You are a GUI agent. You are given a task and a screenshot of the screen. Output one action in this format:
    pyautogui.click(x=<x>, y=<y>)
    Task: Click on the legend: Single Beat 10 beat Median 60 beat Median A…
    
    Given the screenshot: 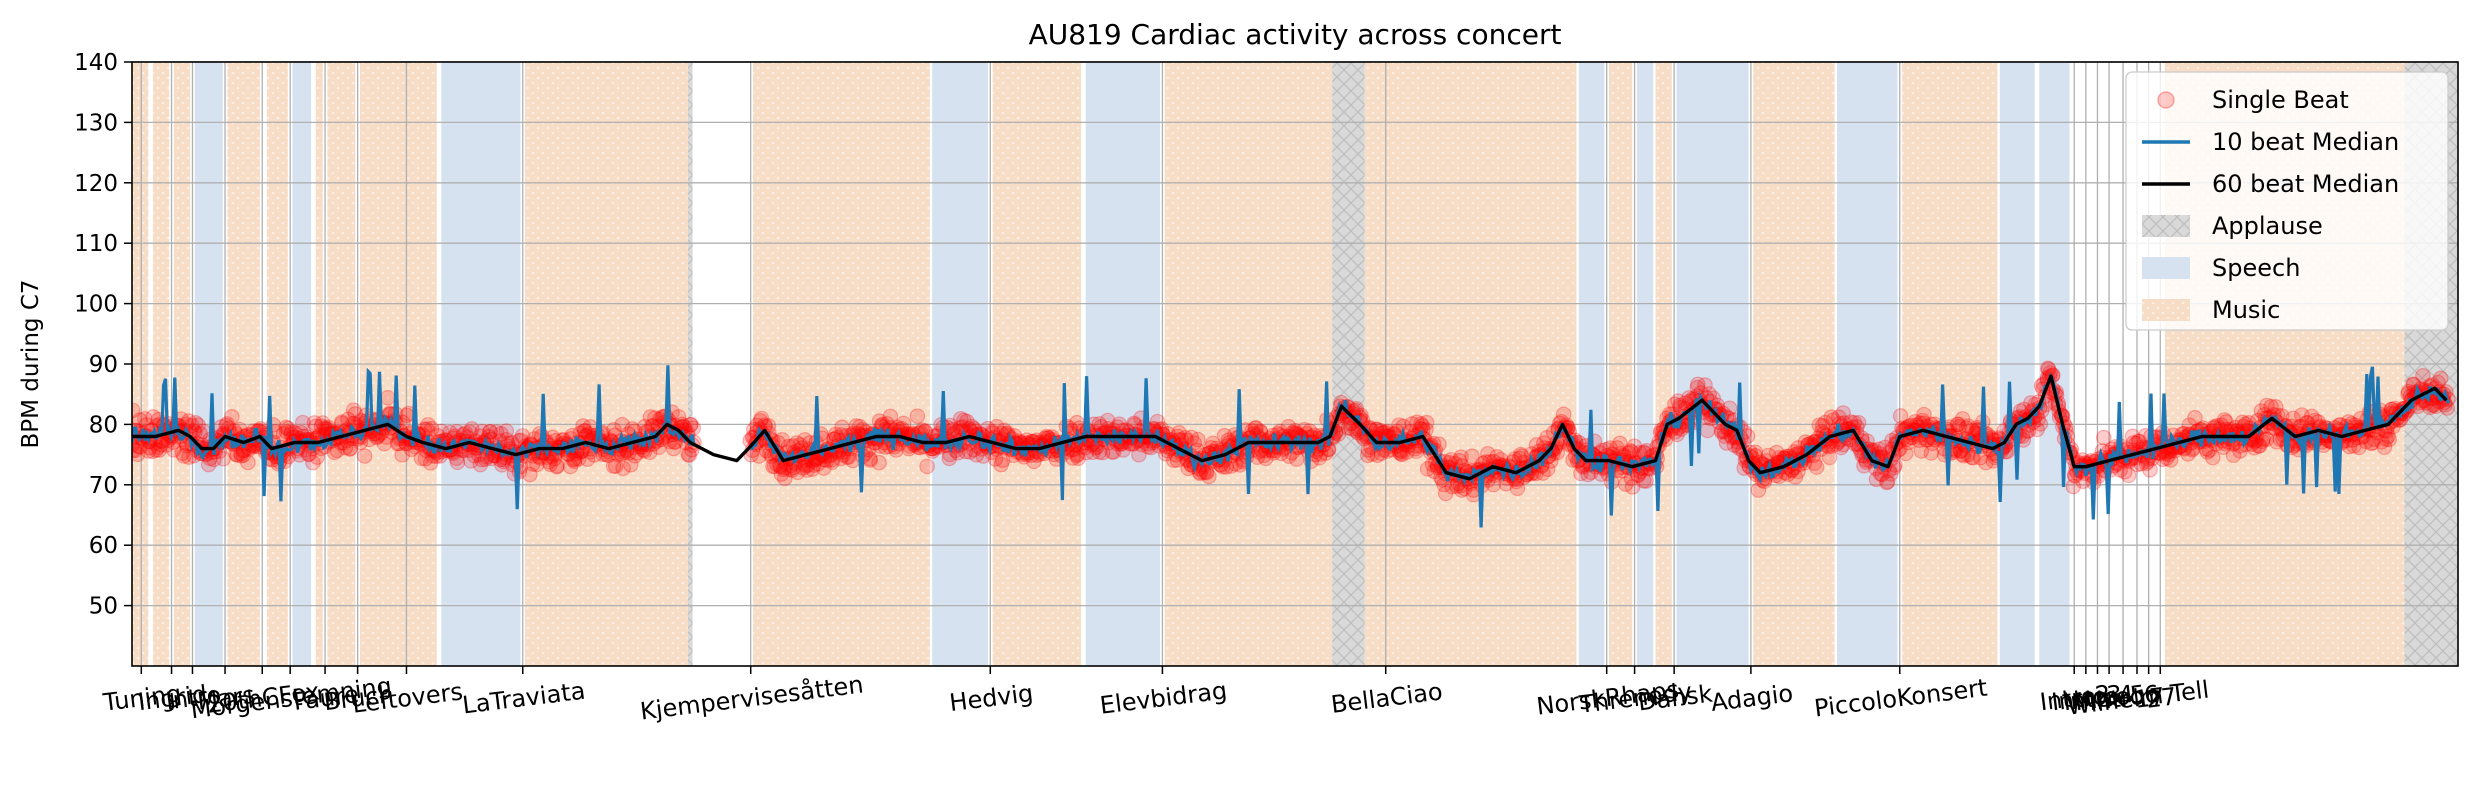 What is the action you would take?
    pyautogui.click(x=2287, y=201)
    